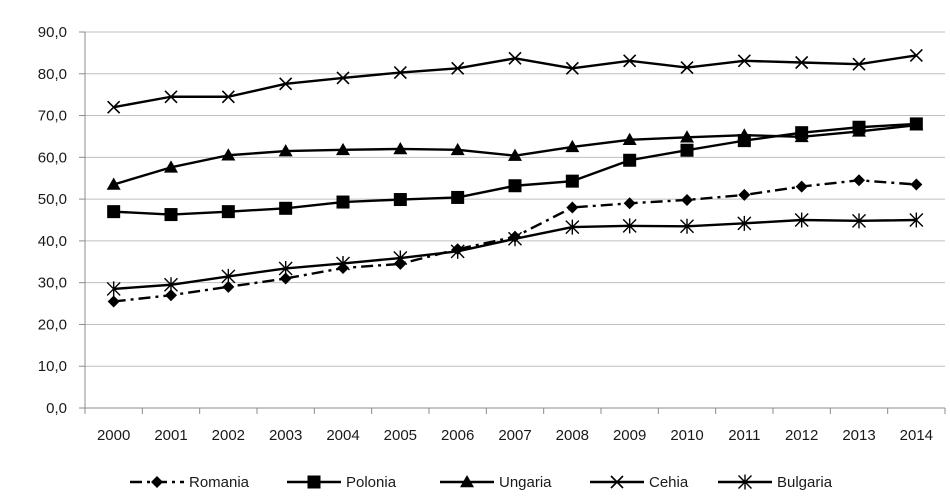  I want to click on x-tick-label: 2000, so click(113, 435).